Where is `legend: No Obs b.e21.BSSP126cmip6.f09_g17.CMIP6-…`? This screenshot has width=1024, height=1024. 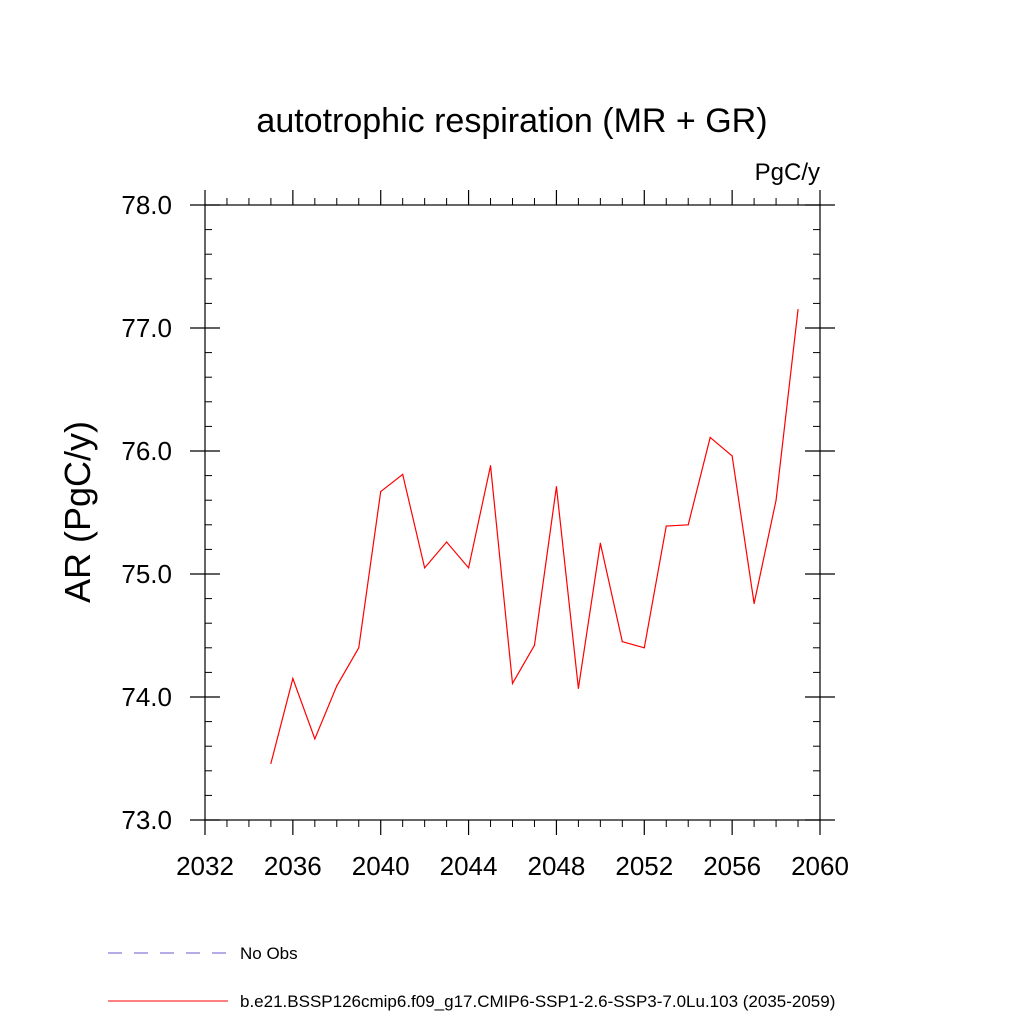 legend: No Obs b.e21.BSSP126cmip6.f09_g17.CMIP6-… is located at coordinates (471, 977).